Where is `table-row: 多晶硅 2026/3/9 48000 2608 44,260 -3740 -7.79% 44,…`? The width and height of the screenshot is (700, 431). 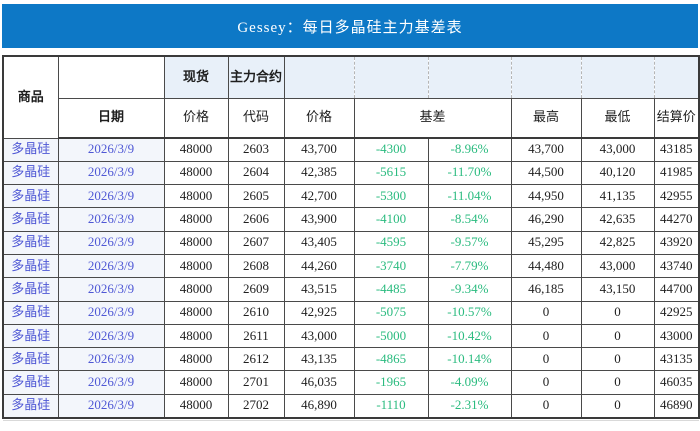
table-row: 多晶硅 2026/3/9 48000 2608 44,260 -3740 -7.79% 44,… is located at coordinates (351, 266).